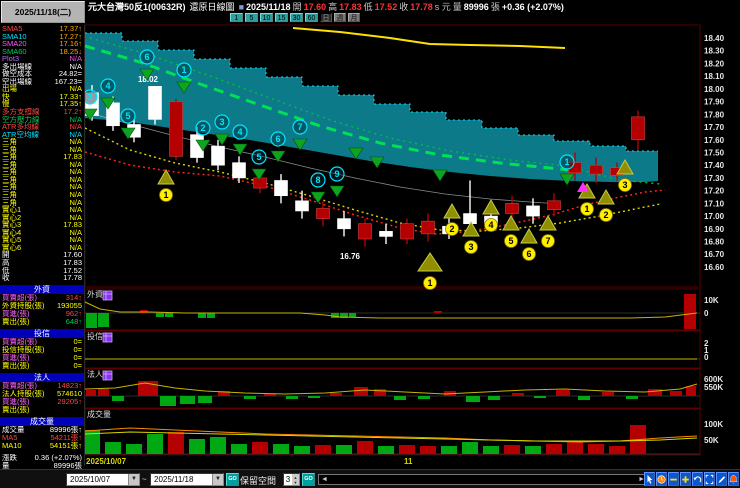 The width and height of the screenshot is (740, 488). What do you see at coordinates (391, 388) in the screenshot?
I see `panel-line` at bounding box center [391, 388].